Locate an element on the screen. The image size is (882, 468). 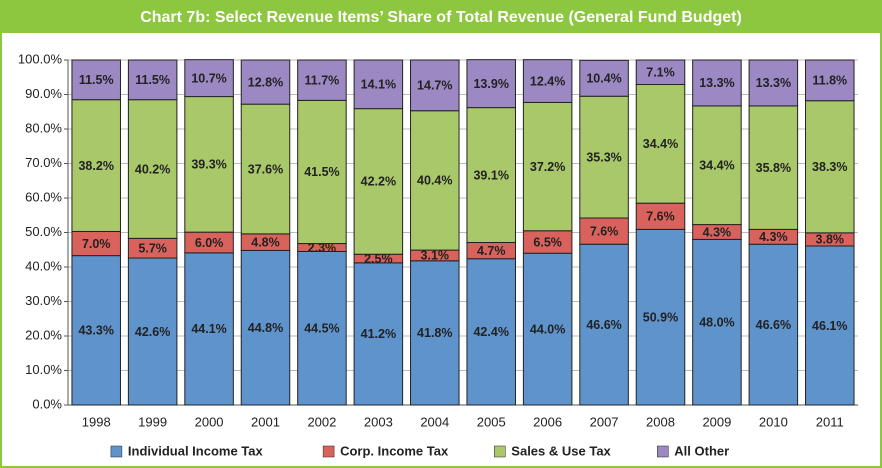
value-label: 14.7% is located at coordinates (434, 86).